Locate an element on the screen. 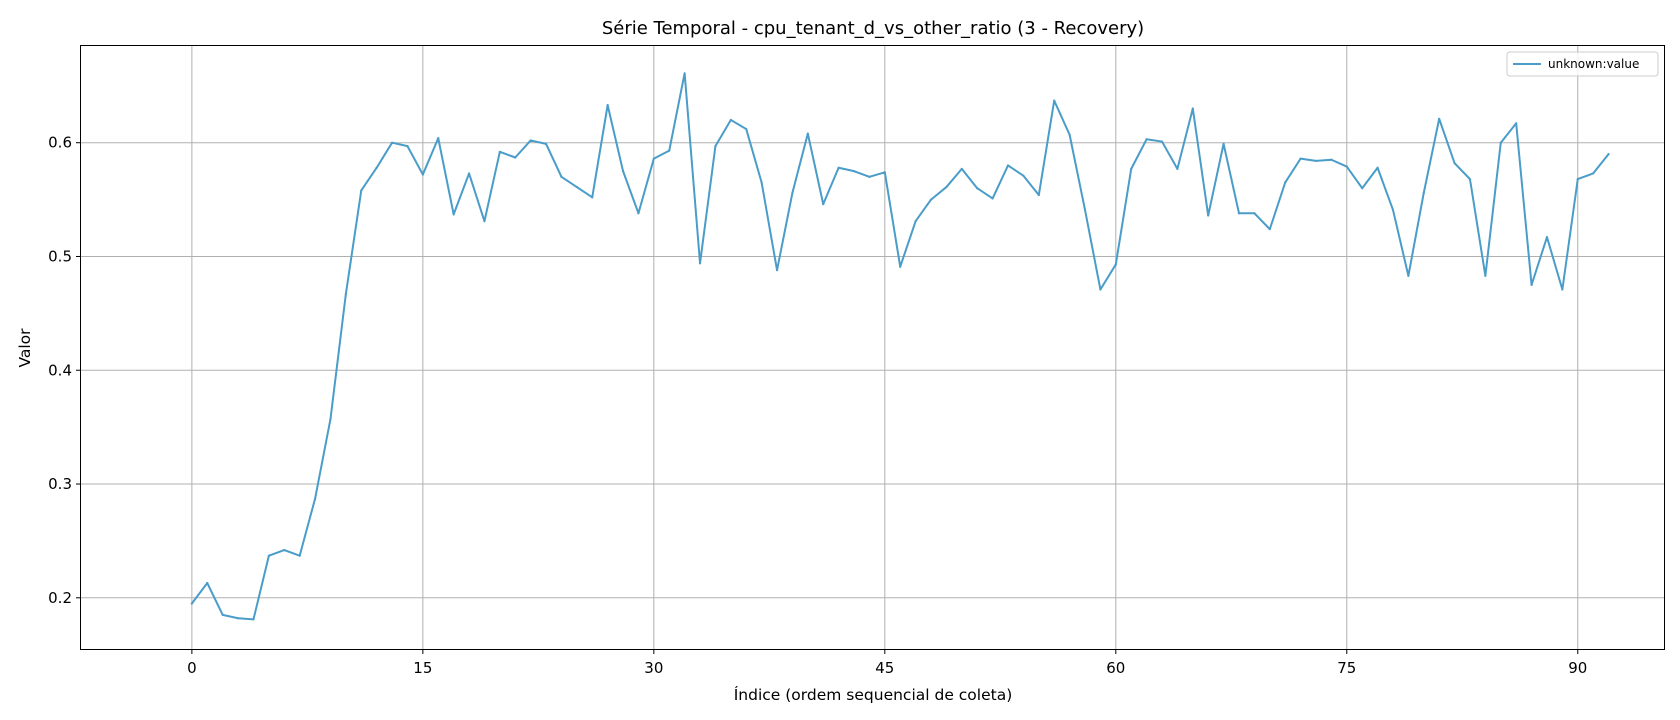 The height and width of the screenshot is (720, 1680). y-axis-label: Valor is located at coordinates (25, 348).